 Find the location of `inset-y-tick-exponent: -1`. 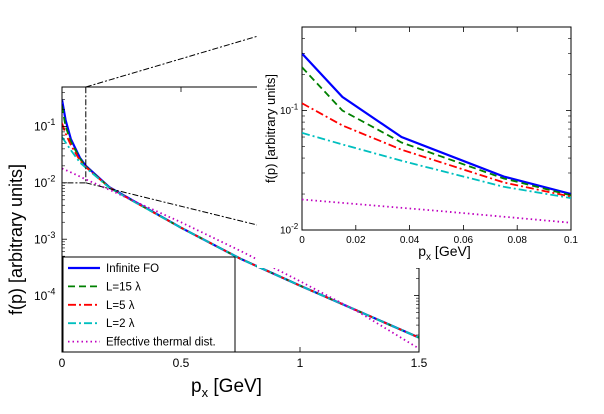

inset-y-tick-exponent: -1 is located at coordinates (295, 107).